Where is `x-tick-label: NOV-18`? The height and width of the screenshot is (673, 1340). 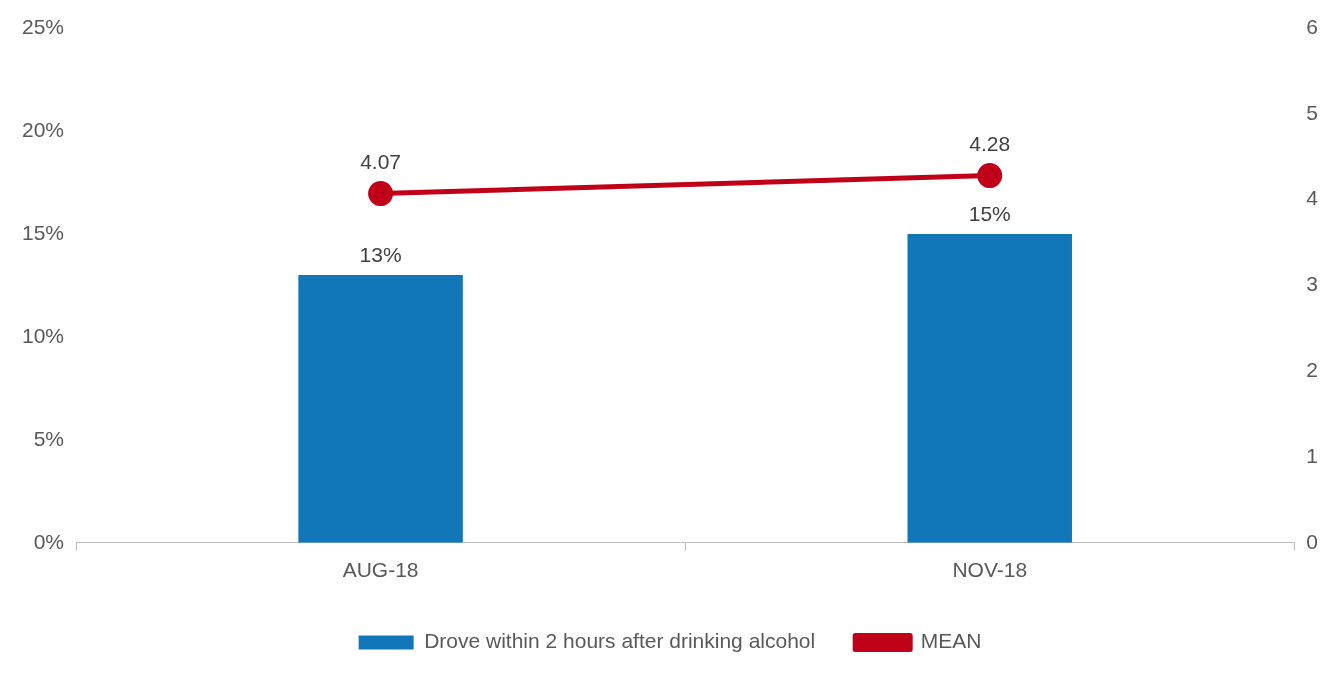
x-tick-label: NOV-18 is located at coordinates (990, 570).